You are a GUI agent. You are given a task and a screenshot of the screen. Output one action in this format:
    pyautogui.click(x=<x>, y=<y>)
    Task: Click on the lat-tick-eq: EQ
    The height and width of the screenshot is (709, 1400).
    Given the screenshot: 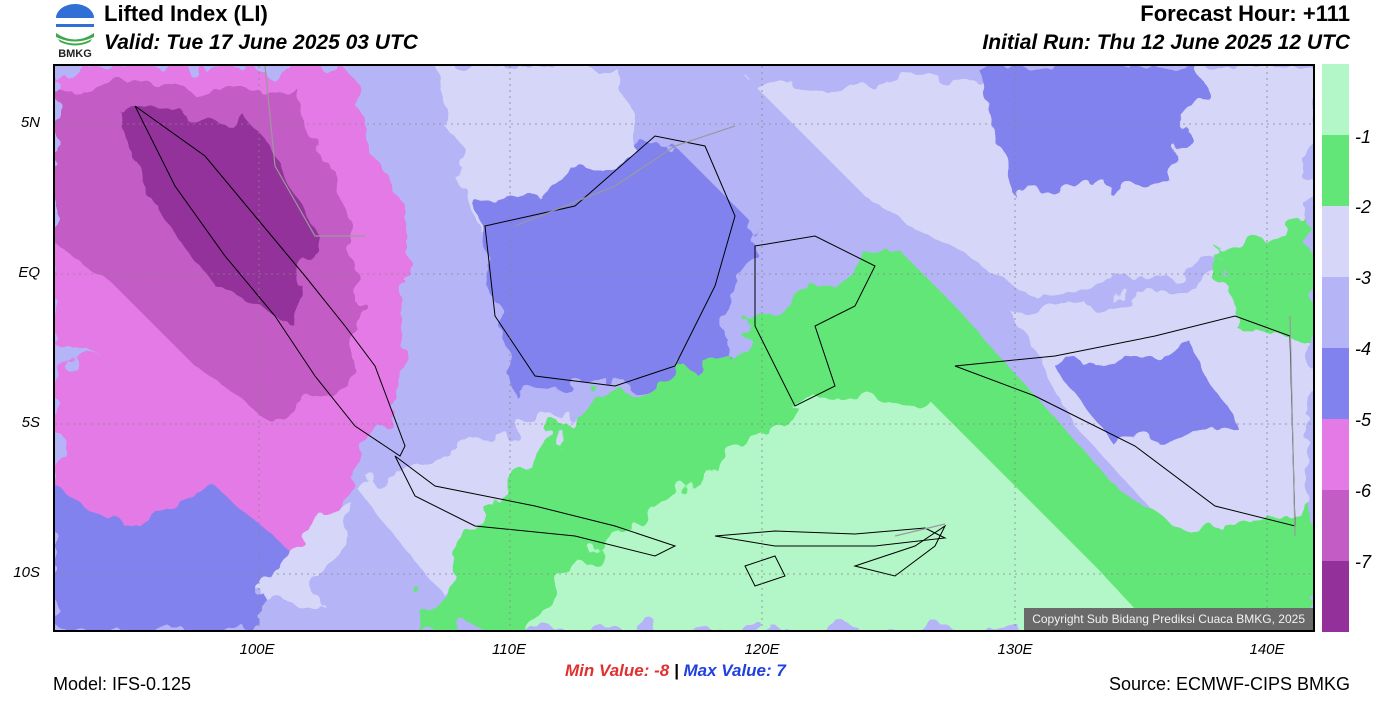 What is the action you would take?
    pyautogui.click(x=29, y=272)
    